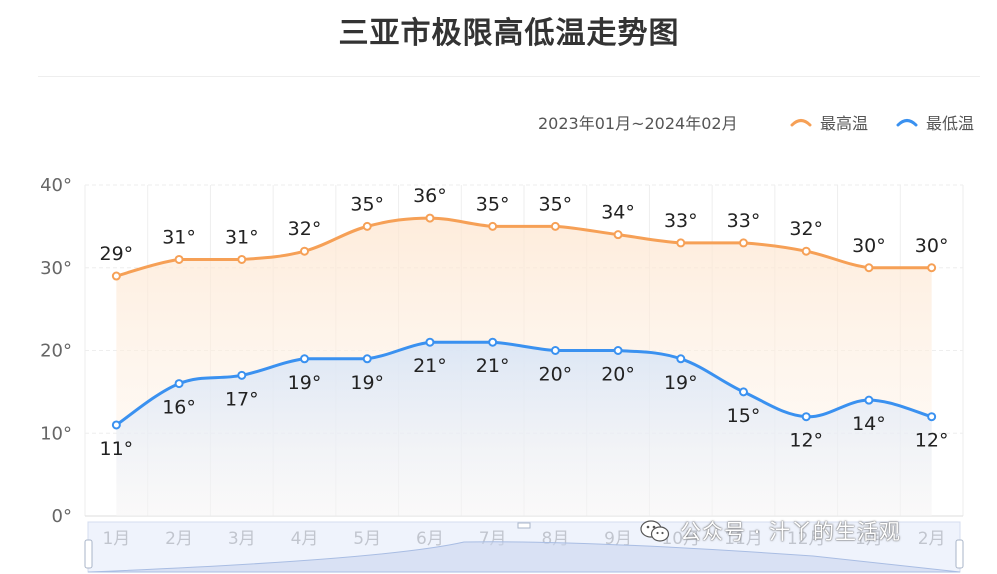  I want to click on legend-line-high-icon, so click(801, 123).